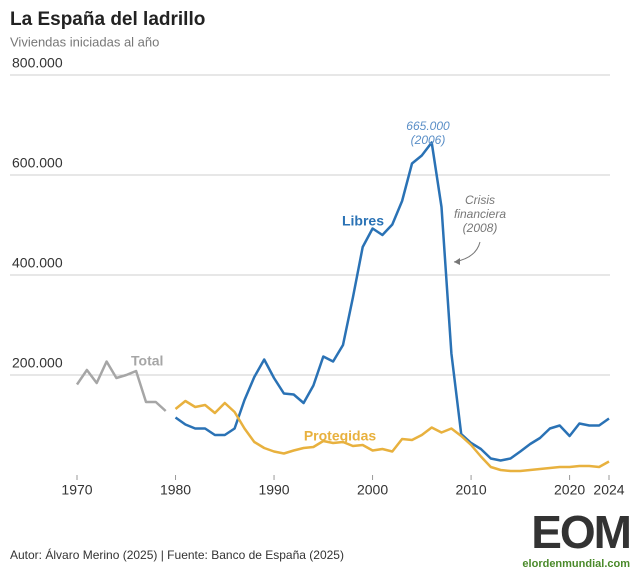 This screenshot has width=640, height=573. I want to click on y-tick-label: 600.000, so click(37, 163).